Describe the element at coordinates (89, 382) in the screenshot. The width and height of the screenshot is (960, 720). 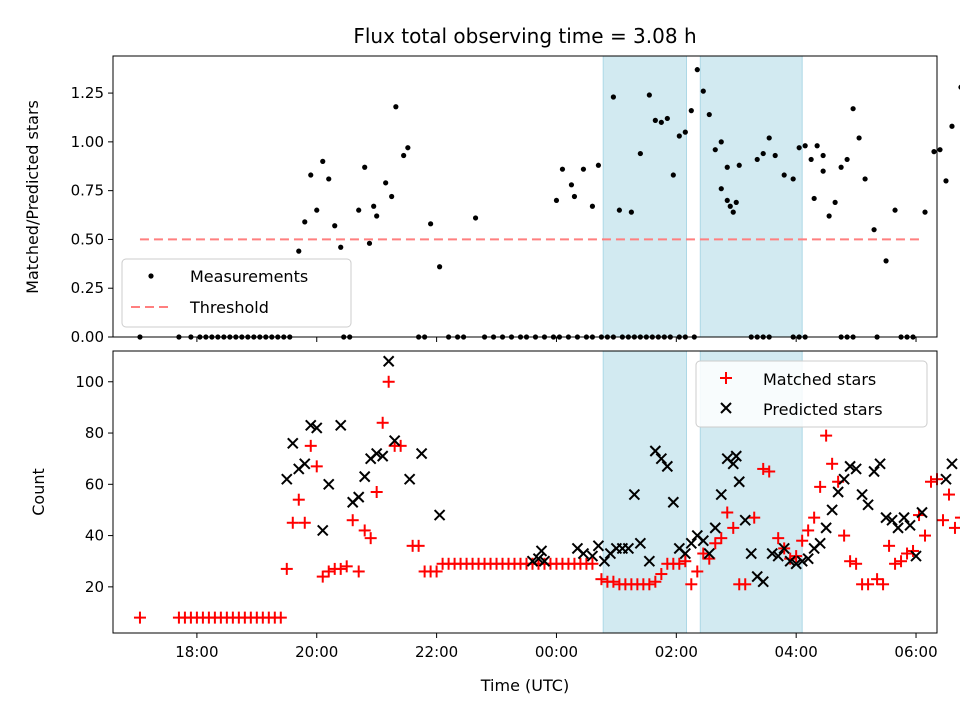
I see `bottom-ytick-label: 100` at that location.